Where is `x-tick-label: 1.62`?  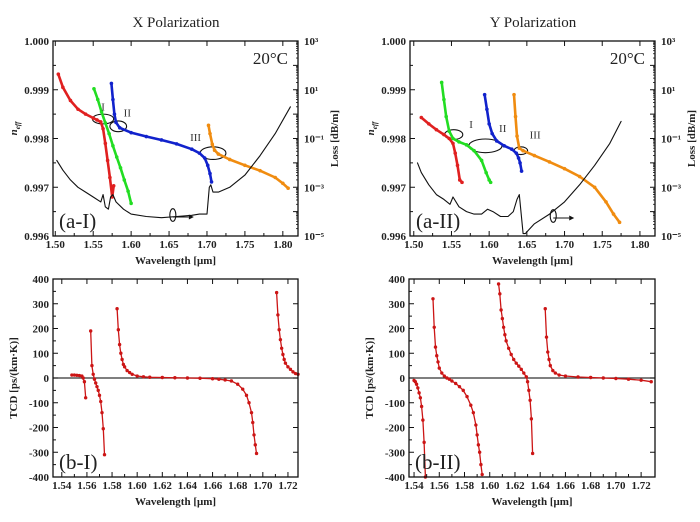 x-tick-label: 1.62 is located at coordinates (163, 486).